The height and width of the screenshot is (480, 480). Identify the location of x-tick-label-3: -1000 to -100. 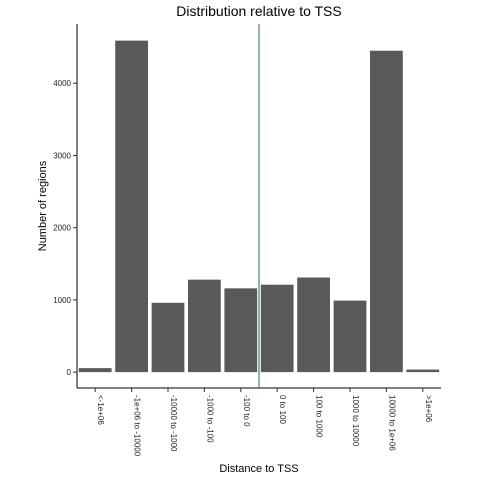
(209, 419).